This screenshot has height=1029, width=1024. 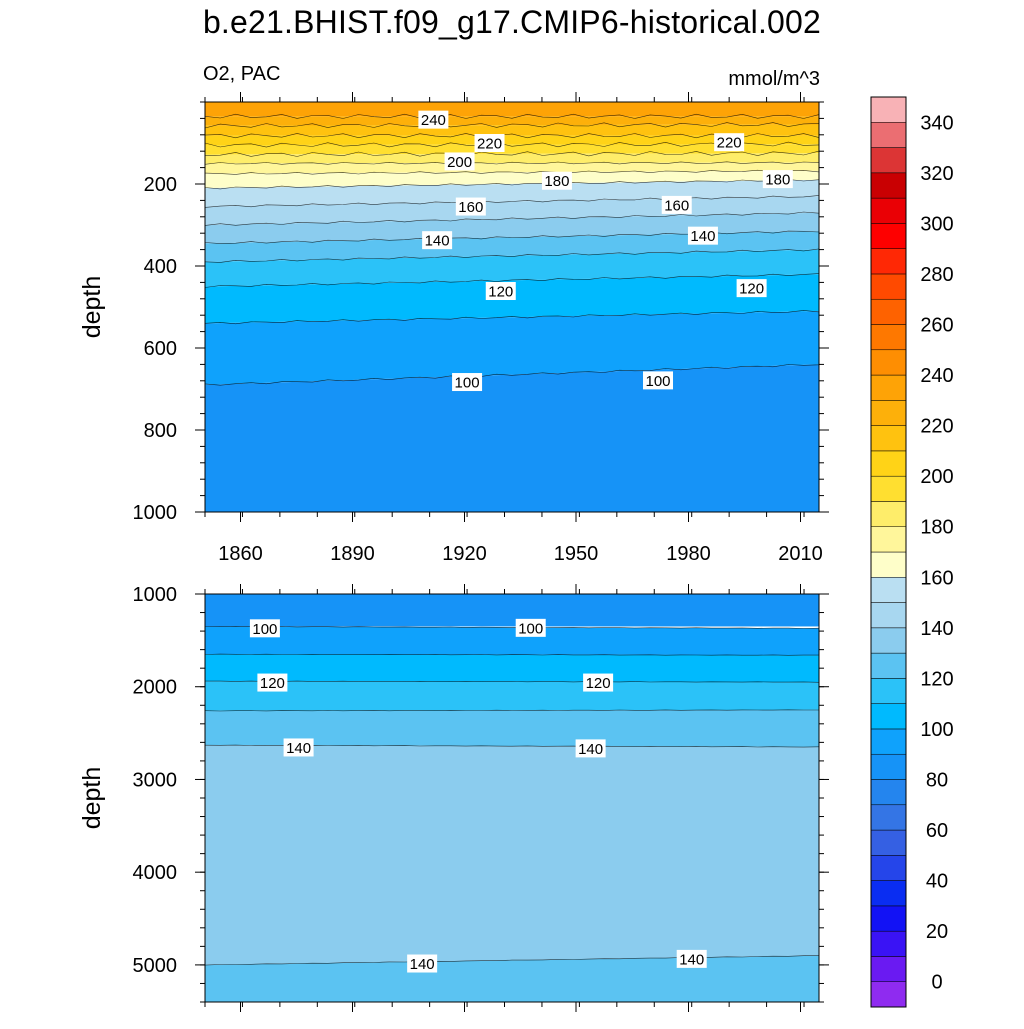 What do you see at coordinates (937, 882) in the screenshot?
I see `colorbar-label: 40` at bounding box center [937, 882].